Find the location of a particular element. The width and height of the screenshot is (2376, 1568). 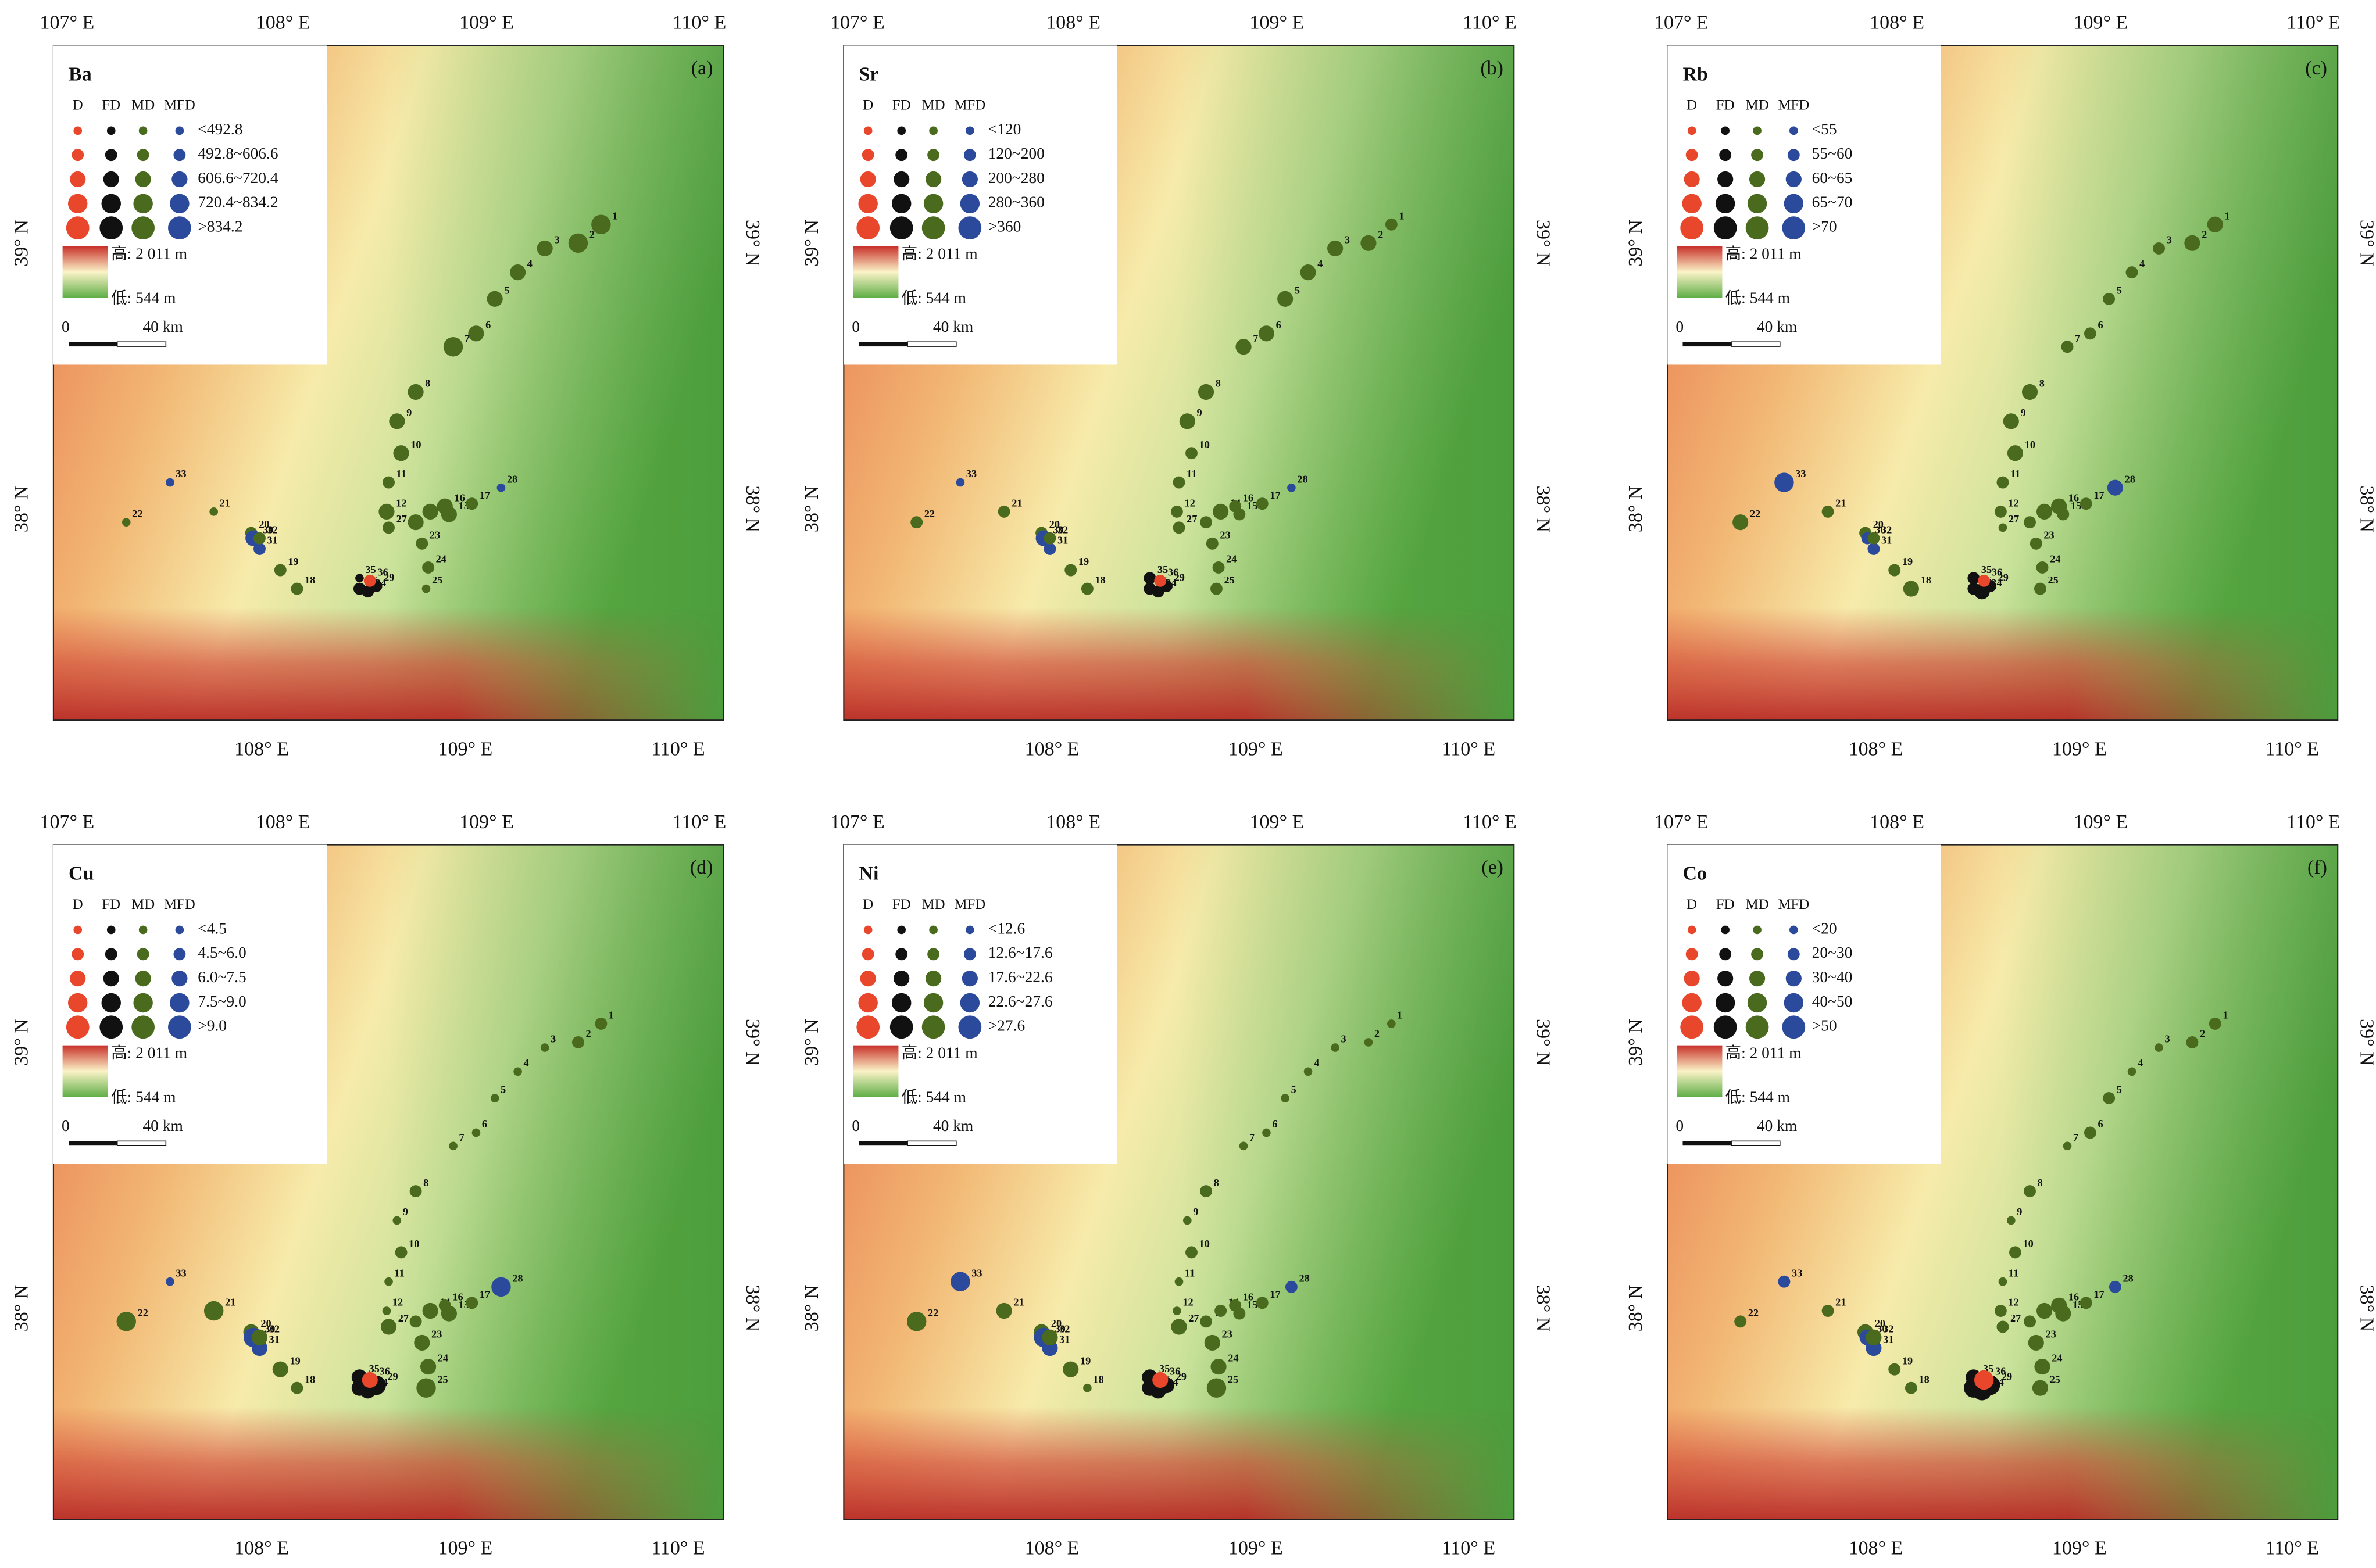

legend-class: <20 is located at coordinates (1825, 928).